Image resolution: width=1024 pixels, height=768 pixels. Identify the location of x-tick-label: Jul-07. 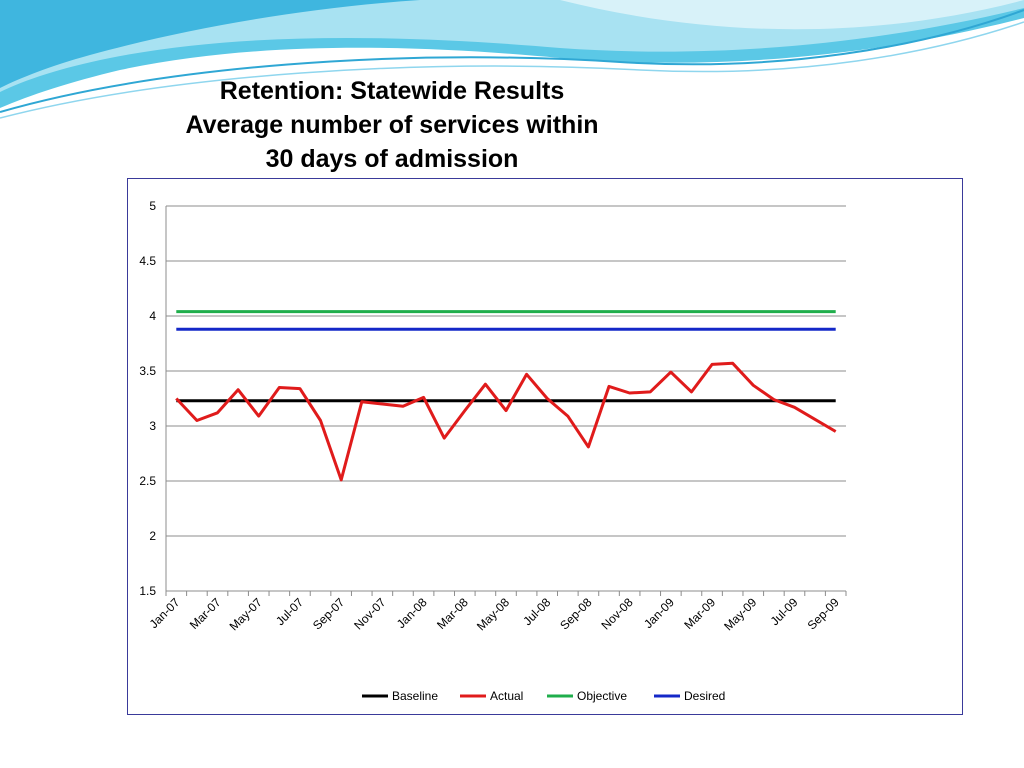
(289, 611).